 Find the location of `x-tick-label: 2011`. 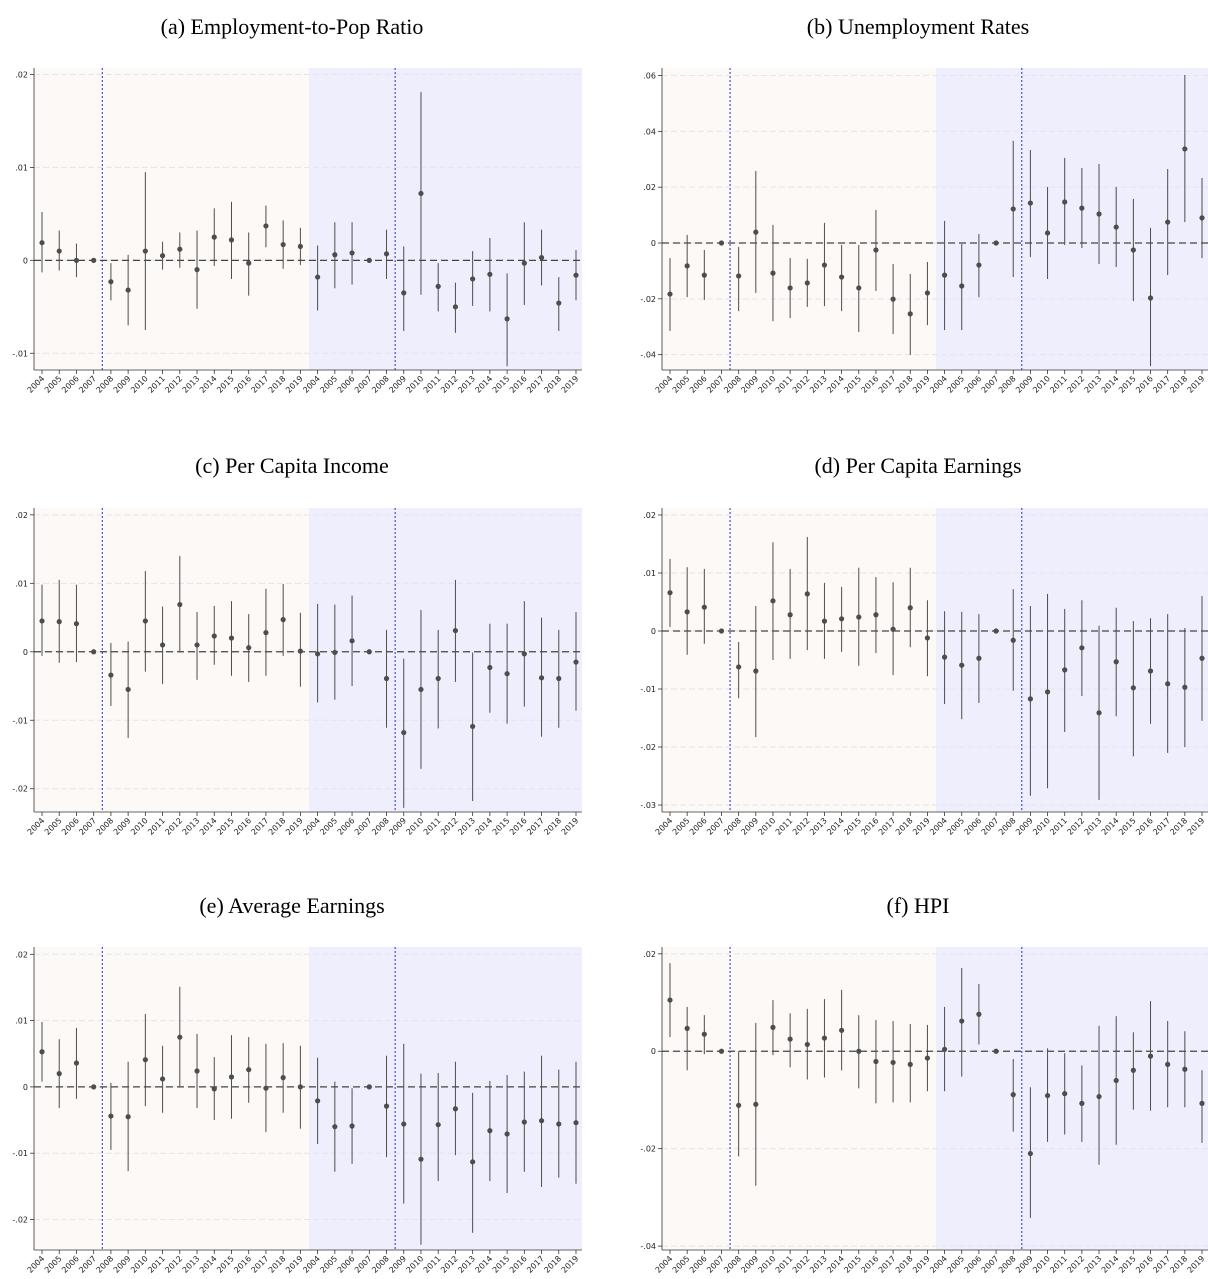

x-tick-label: 2011 is located at coordinates (1058, 1264).